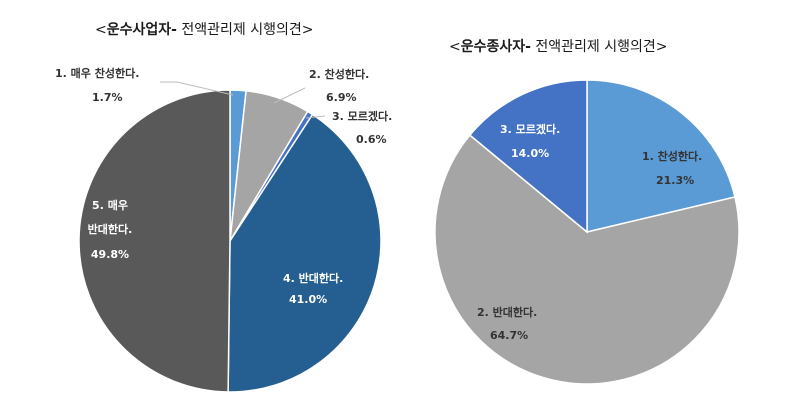 The height and width of the screenshot is (411, 811). Describe the element at coordinates (142, 30) in the screenshot. I see `chart1-title-bold: 운수사업자-` at that location.